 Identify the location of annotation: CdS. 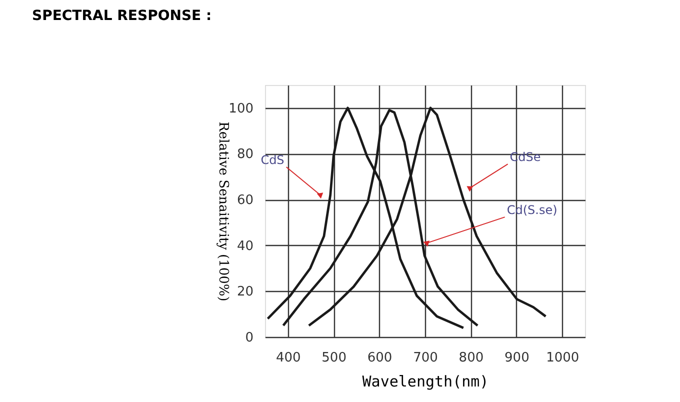
(272, 159).